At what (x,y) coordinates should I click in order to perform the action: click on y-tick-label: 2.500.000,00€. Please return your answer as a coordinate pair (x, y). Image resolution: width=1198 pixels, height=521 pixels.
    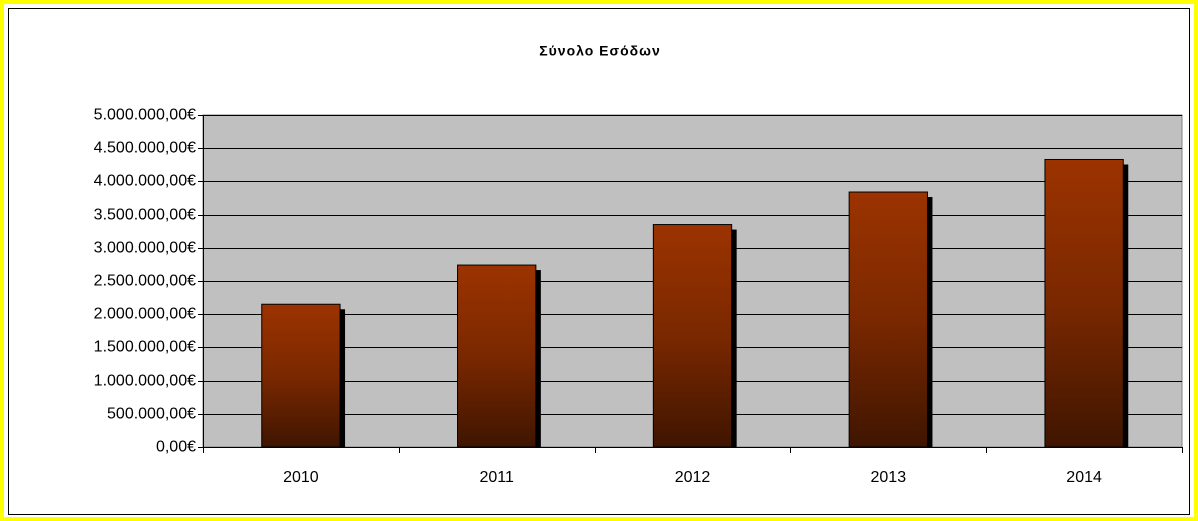
    Looking at the image, I should click on (145, 281).